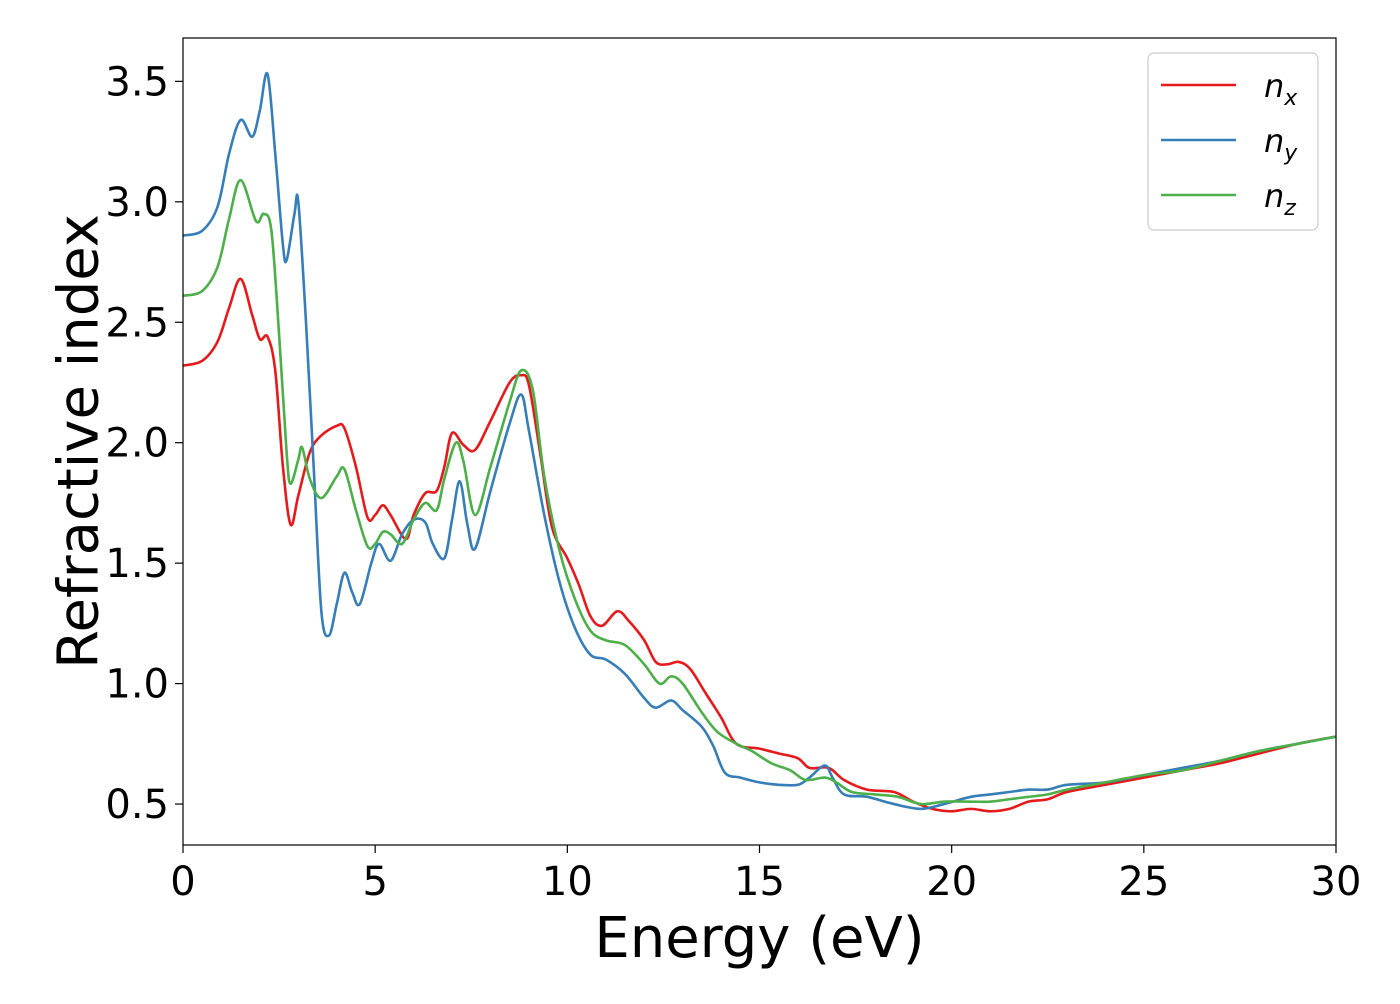 The width and height of the screenshot is (1400, 1004). I want to click on legend-label: nx, so click(1281, 89).